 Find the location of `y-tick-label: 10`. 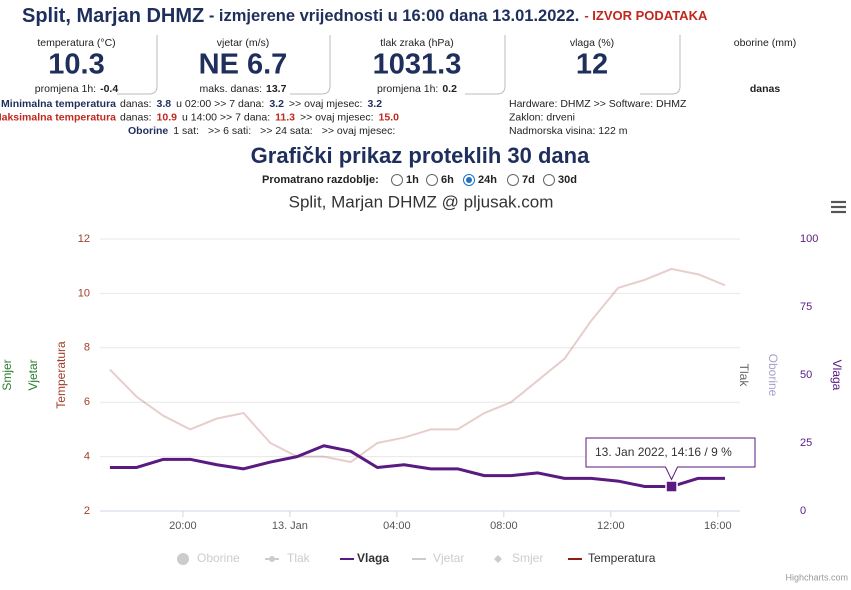

y-tick-label: 10 is located at coordinates (84, 293).